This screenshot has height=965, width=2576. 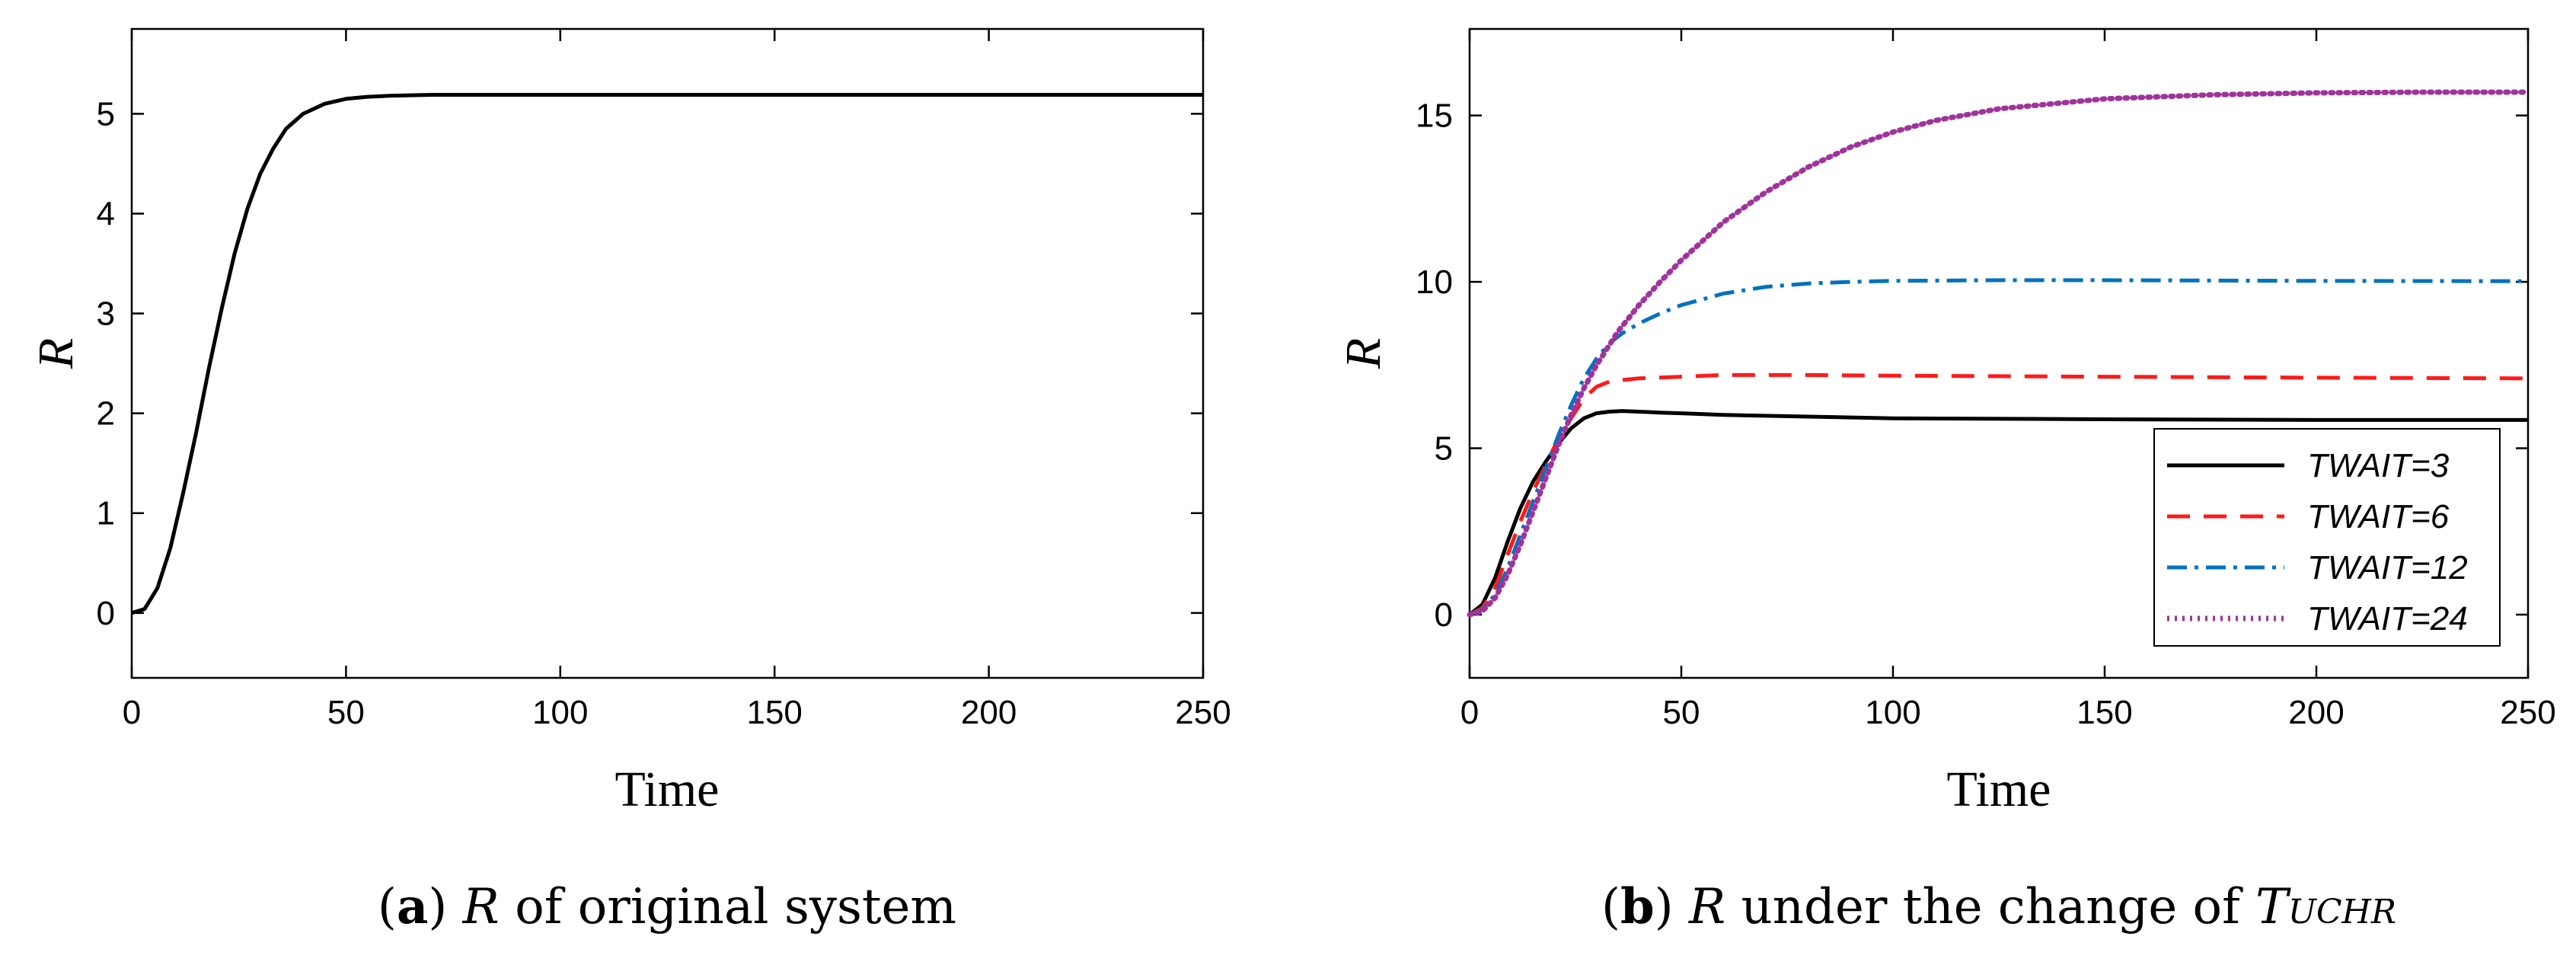 I want to click on x-axis-label-b: Time, so click(x=1999, y=789).